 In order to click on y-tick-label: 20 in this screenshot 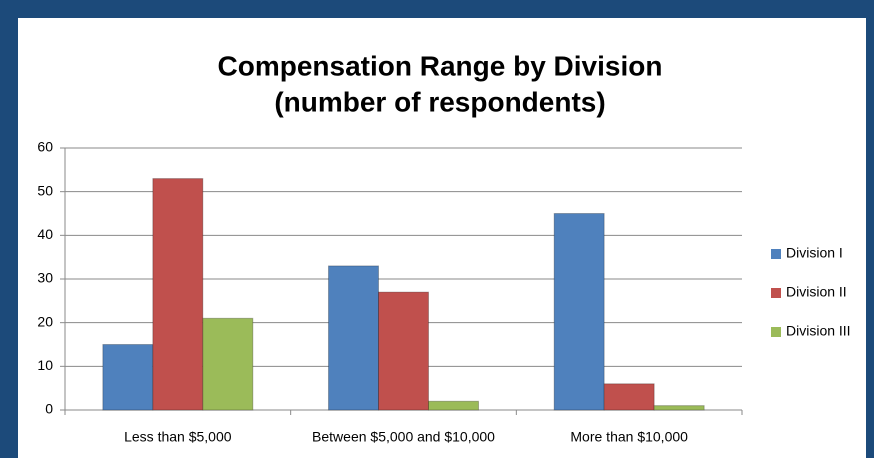, I will do `click(45, 321)`.